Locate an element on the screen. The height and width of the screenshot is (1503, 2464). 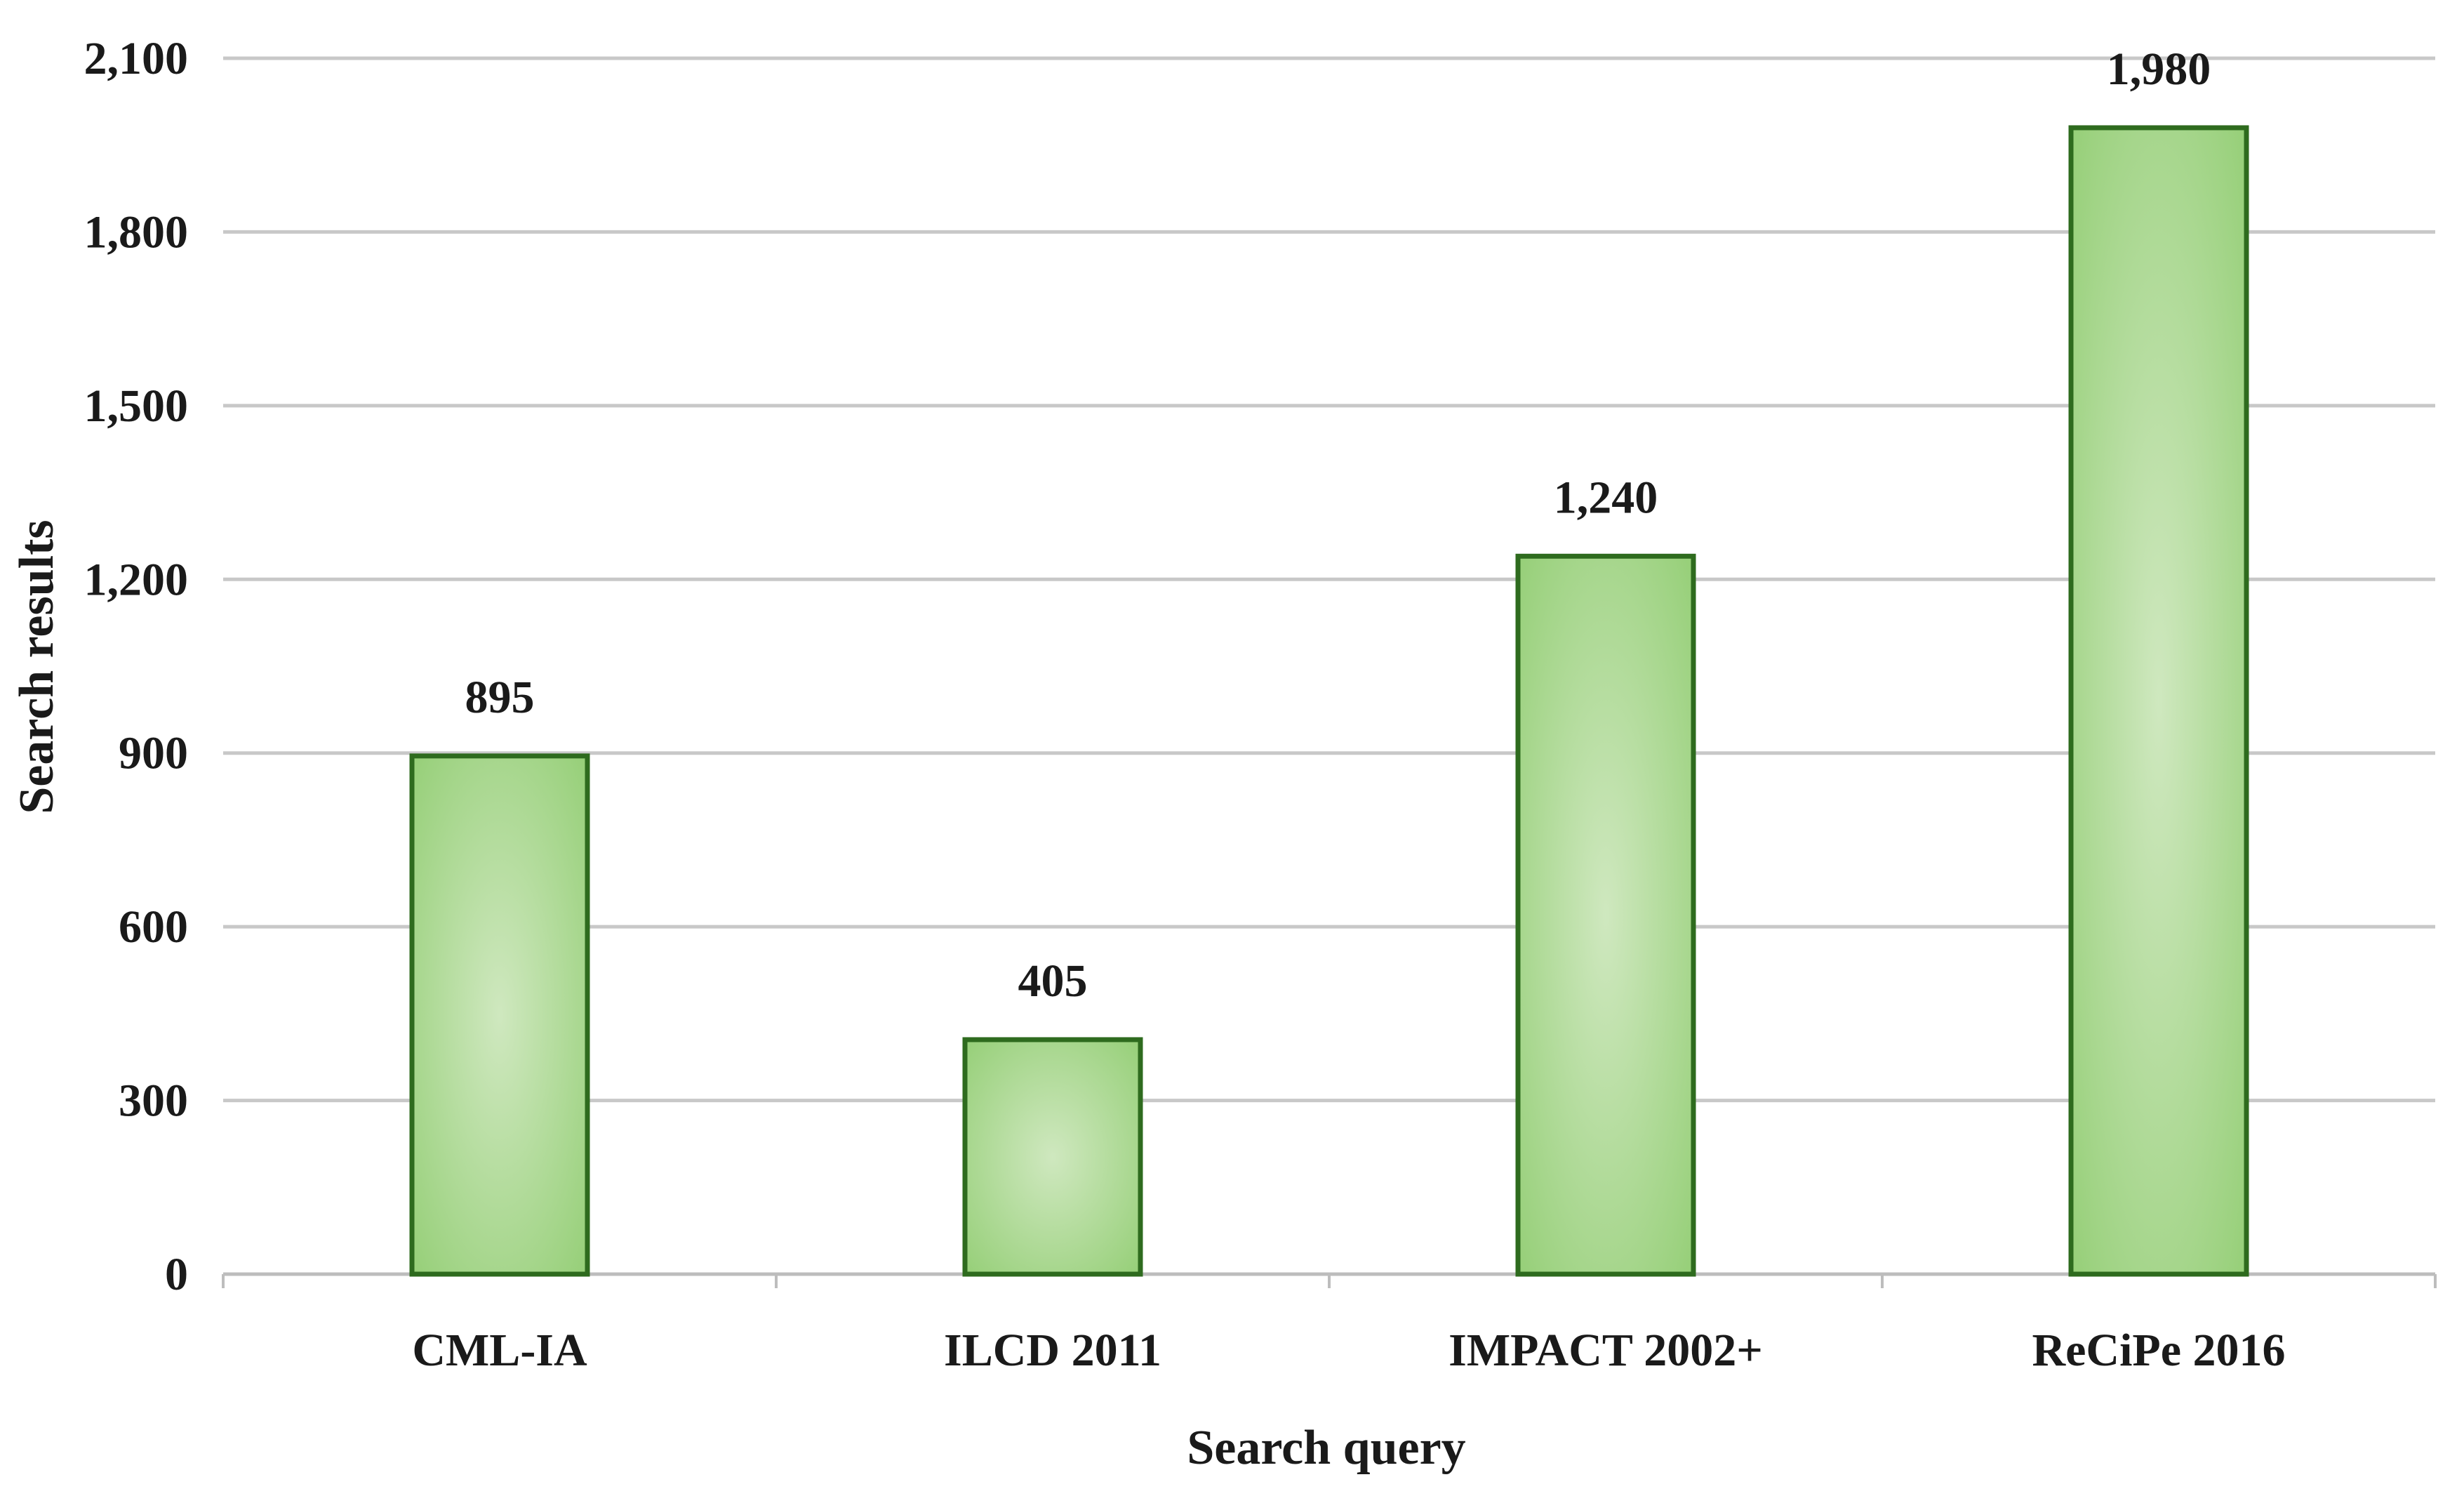
x-tick-label: ReCiPe 2016 is located at coordinates (2158, 1350).